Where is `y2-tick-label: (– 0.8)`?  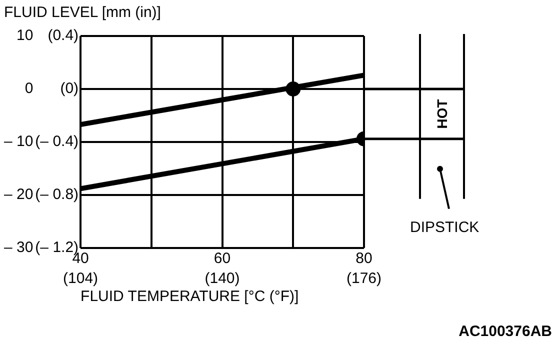
y2-tick-label: (– 0.8) is located at coordinates (57, 195).